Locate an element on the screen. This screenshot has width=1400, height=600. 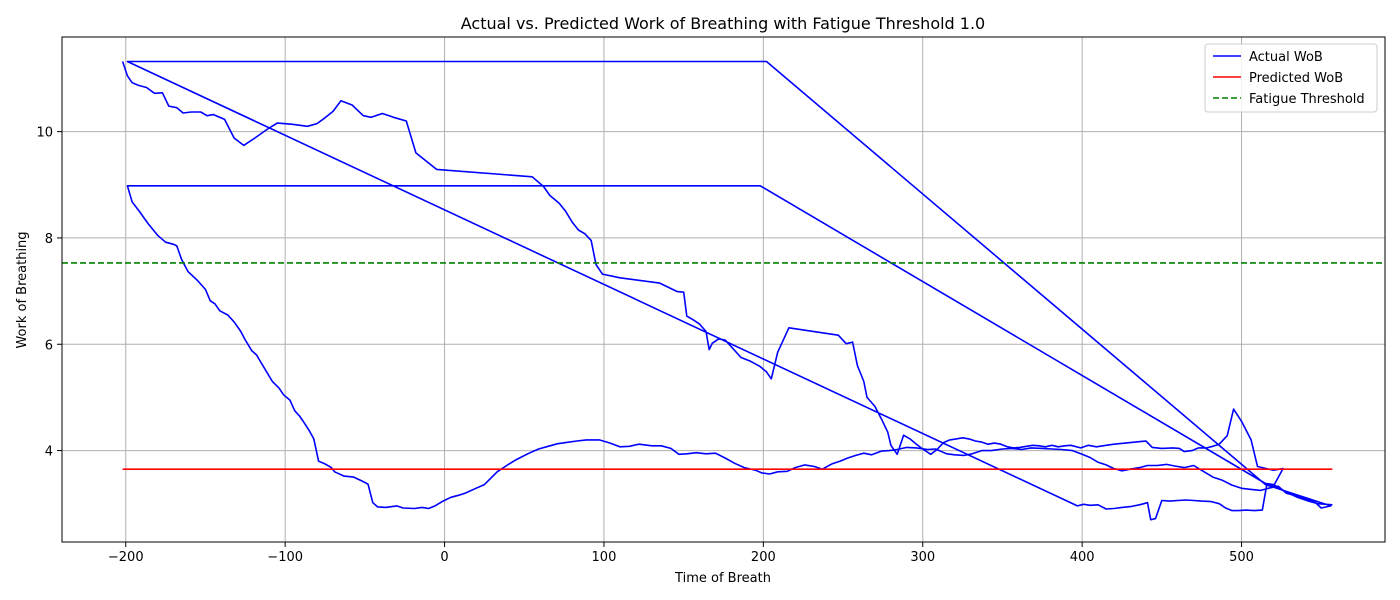
x-tick-label: 500 is located at coordinates (1241, 557).